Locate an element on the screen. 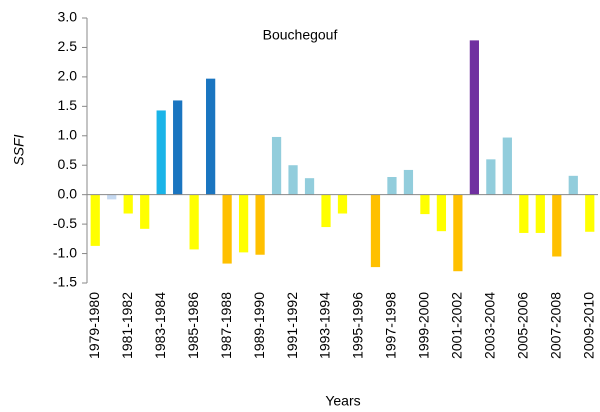 This screenshot has width=600, height=412. y-axis-label: SSFI is located at coordinates (19, 149).